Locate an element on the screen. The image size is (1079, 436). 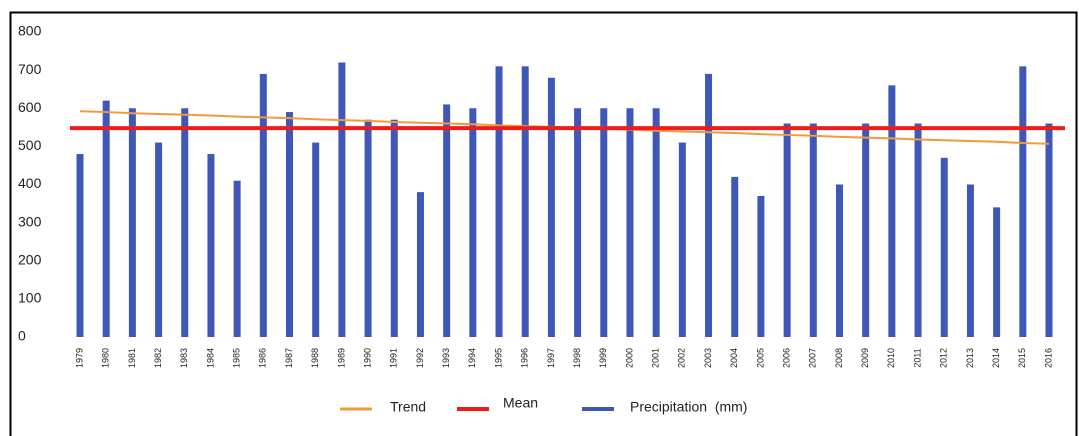
x-tick-label: 1998 is located at coordinates (577, 358).